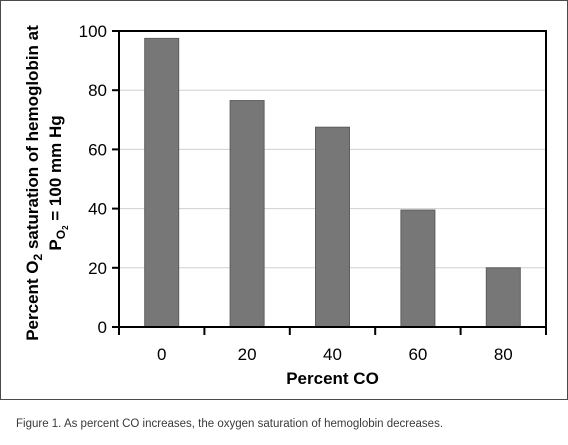 The width and height of the screenshot is (568, 445). Describe the element at coordinates (38, 256) in the screenshot. I see `y-label-subscript: 2` at that location.